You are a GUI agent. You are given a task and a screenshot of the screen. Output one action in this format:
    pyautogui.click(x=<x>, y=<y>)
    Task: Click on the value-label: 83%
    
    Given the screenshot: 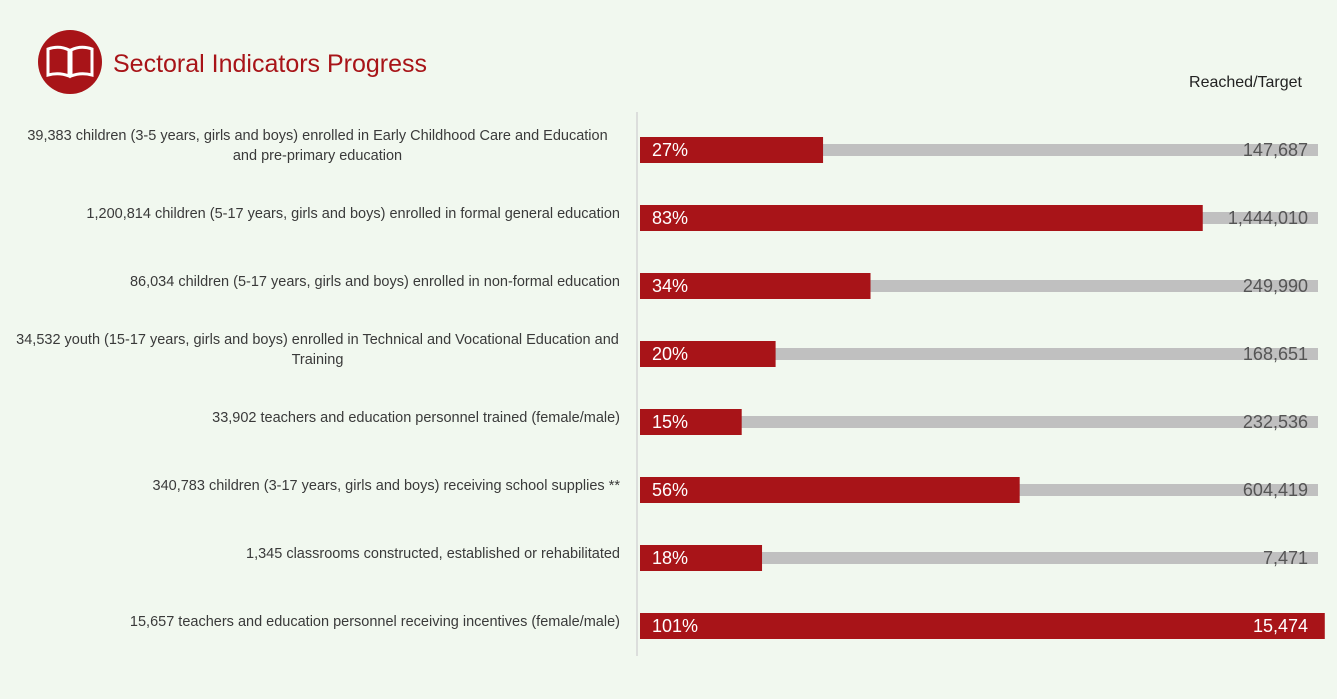 What is the action you would take?
    pyautogui.click(x=670, y=218)
    